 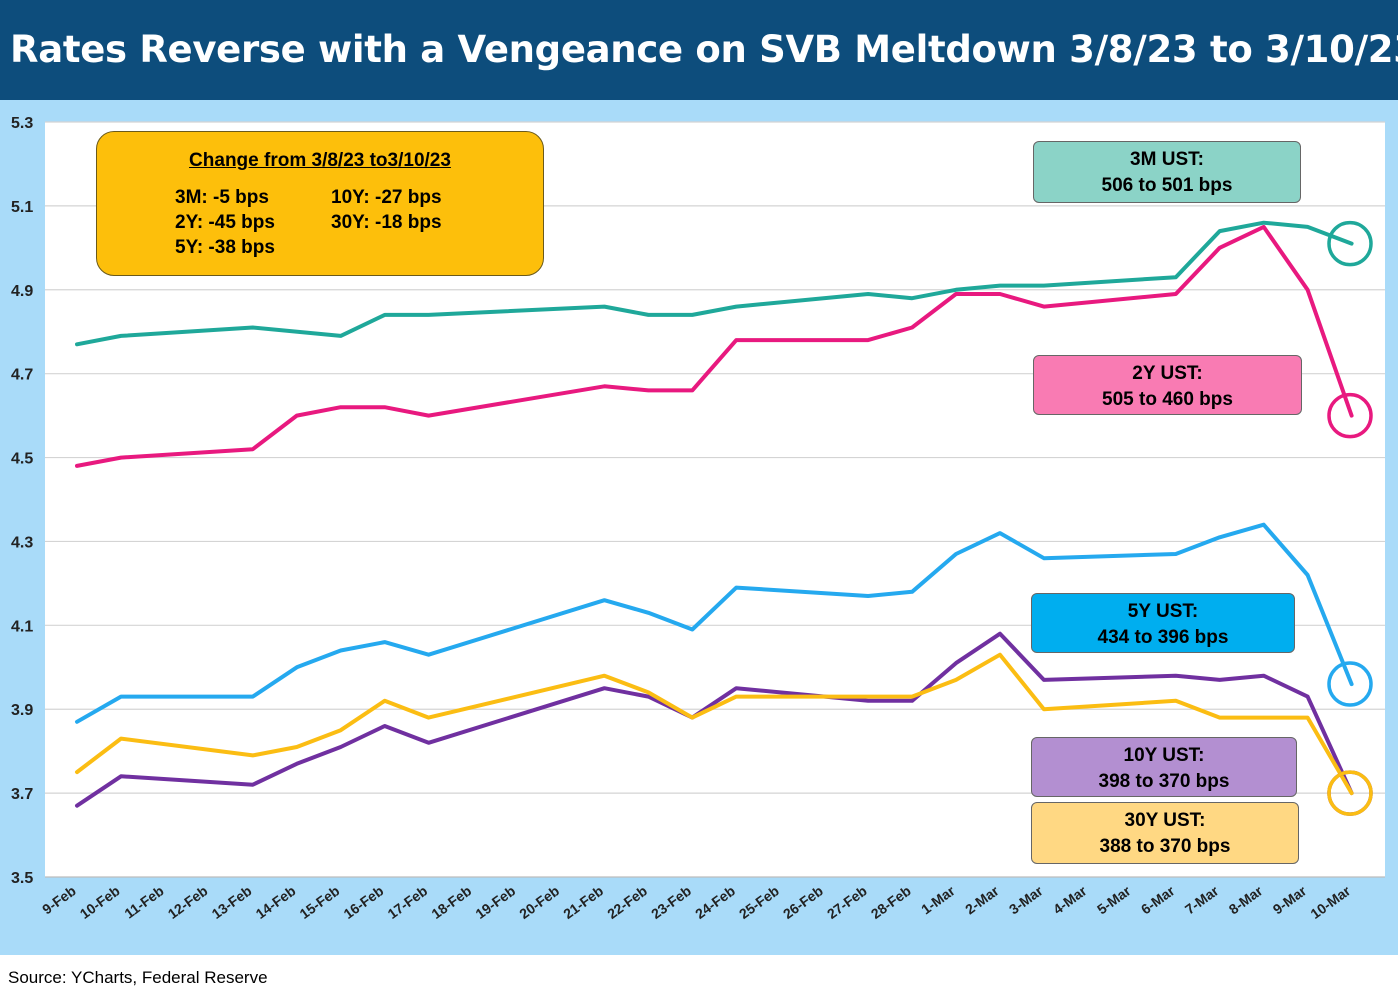 What do you see at coordinates (1167, 373) in the screenshot?
I see `callout-2y-title: 2Y UST:` at bounding box center [1167, 373].